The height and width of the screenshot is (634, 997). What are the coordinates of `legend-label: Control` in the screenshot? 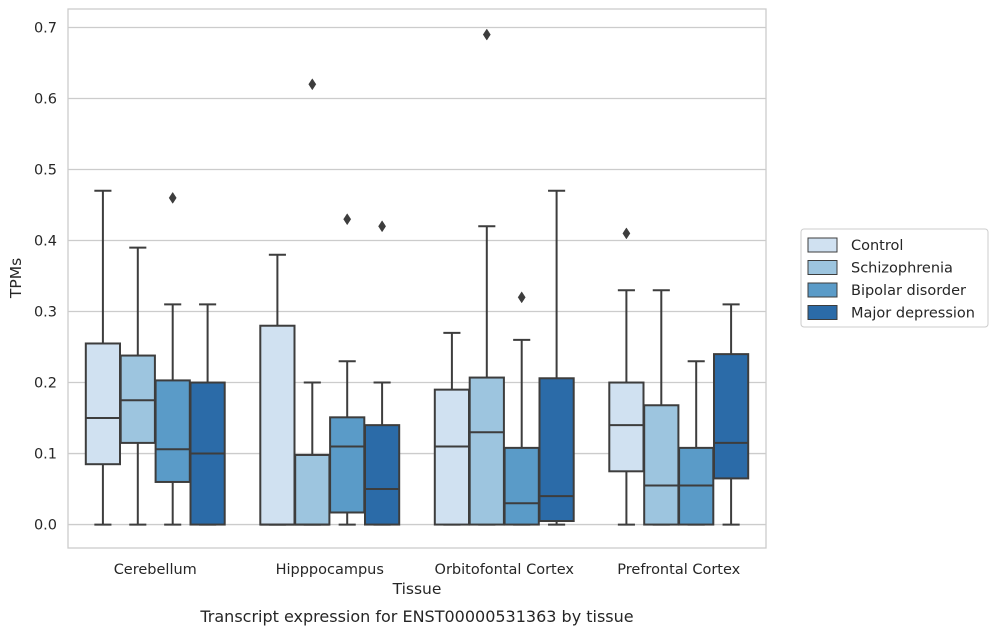 It's located at (877, 246).